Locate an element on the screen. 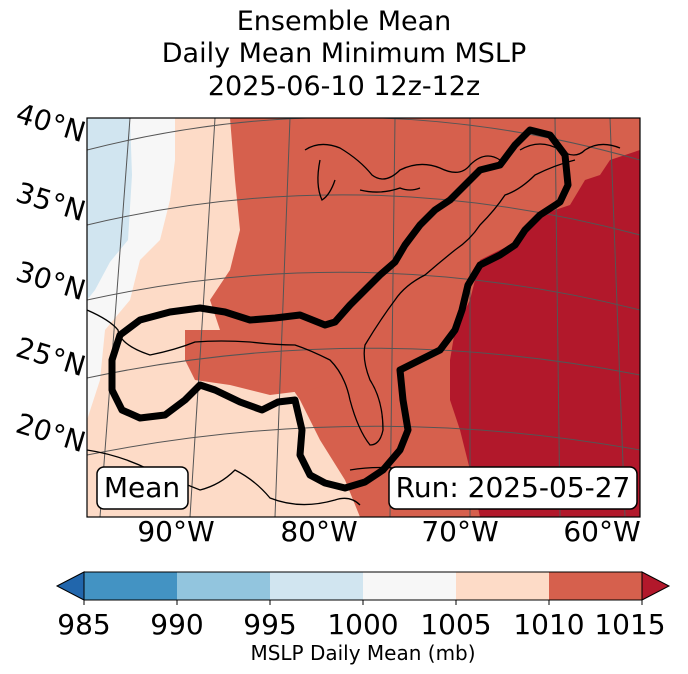 This screenshot has width=688, height=674. mean-box: Mean is located at coordinates (142, 488).